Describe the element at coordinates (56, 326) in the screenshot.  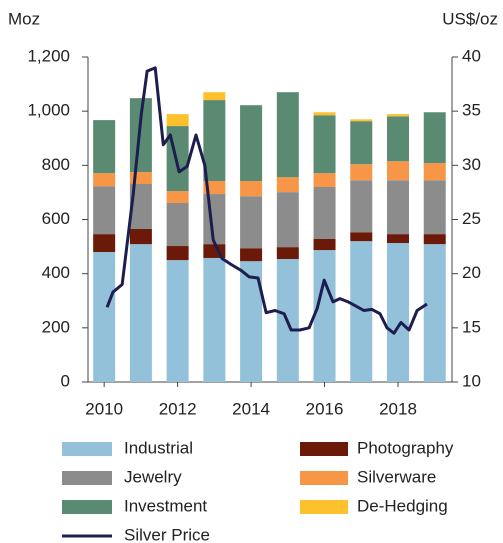
I see `y-tick-label: 200` at that location.